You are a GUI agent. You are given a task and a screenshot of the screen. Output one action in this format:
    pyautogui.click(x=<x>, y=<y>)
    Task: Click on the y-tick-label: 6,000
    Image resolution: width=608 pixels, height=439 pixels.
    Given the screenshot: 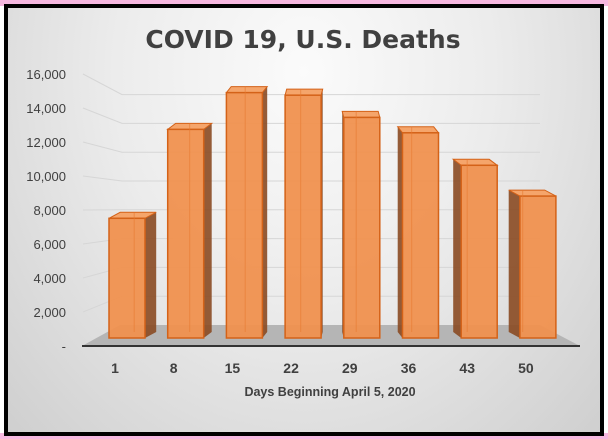 What is the action you would take?
    pyautogui.click(x=49, y=244)
    